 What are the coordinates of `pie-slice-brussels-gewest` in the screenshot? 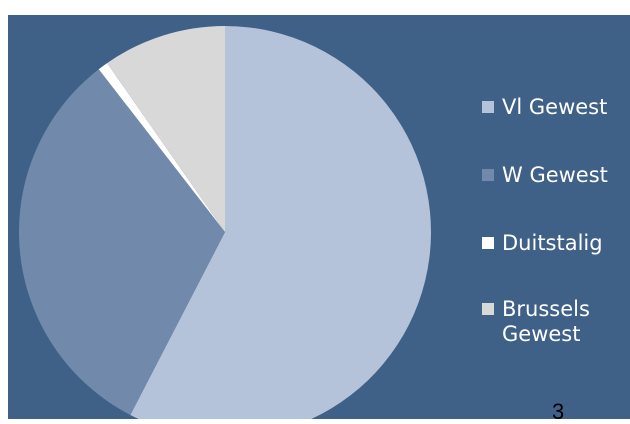 It's located at (166, 128).